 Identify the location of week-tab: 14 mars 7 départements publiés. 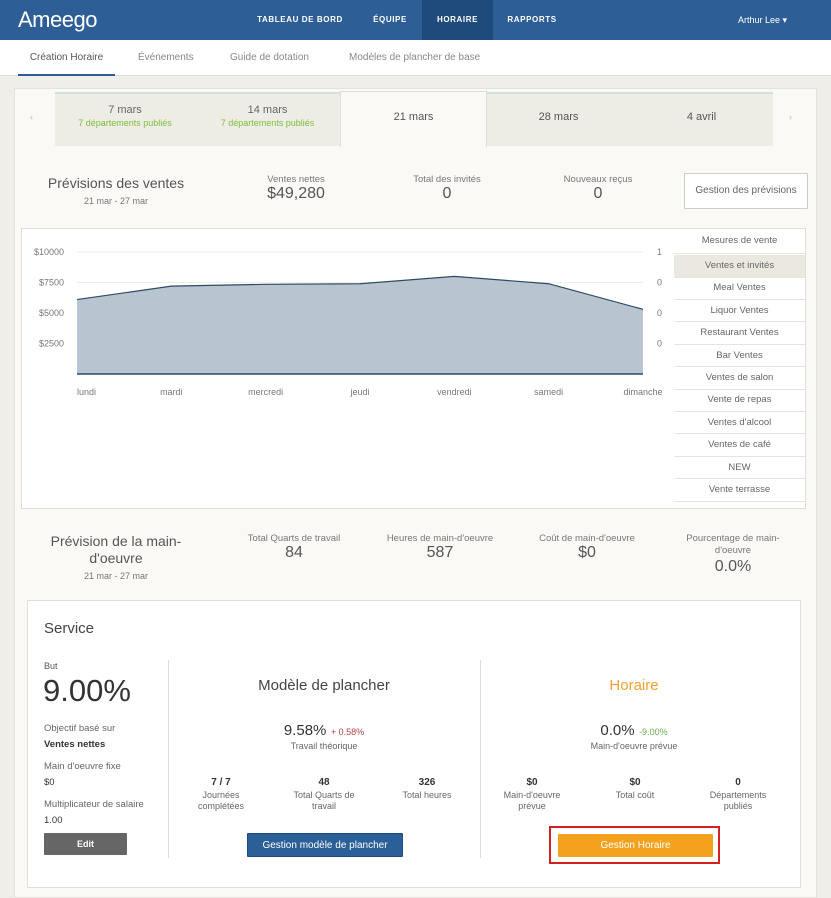
(267, 119).